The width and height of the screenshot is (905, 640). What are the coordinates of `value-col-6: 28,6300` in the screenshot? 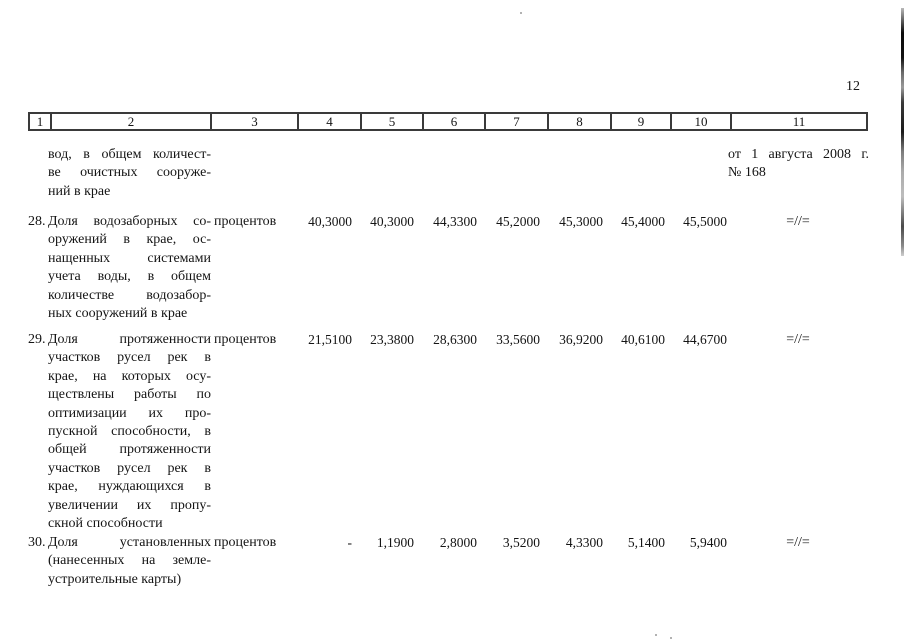 It's located at (455, 339).